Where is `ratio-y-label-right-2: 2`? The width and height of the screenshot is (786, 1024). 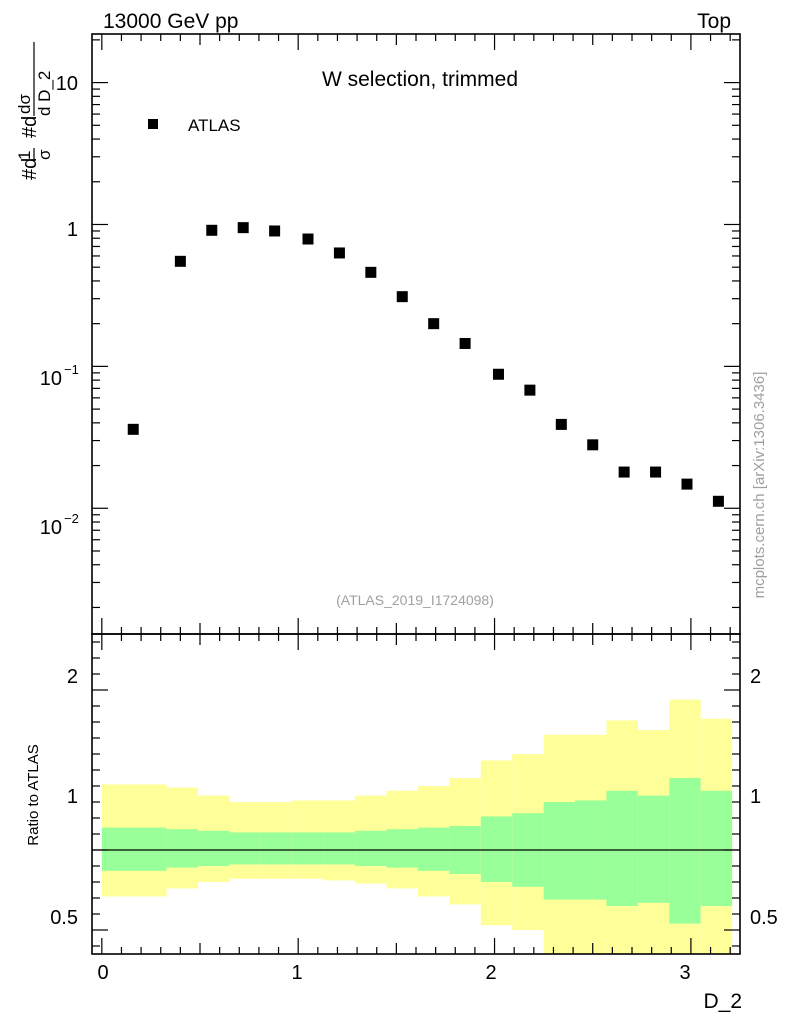 ratio-y-label-right-2: 2 is located at coordinates (755, 677).